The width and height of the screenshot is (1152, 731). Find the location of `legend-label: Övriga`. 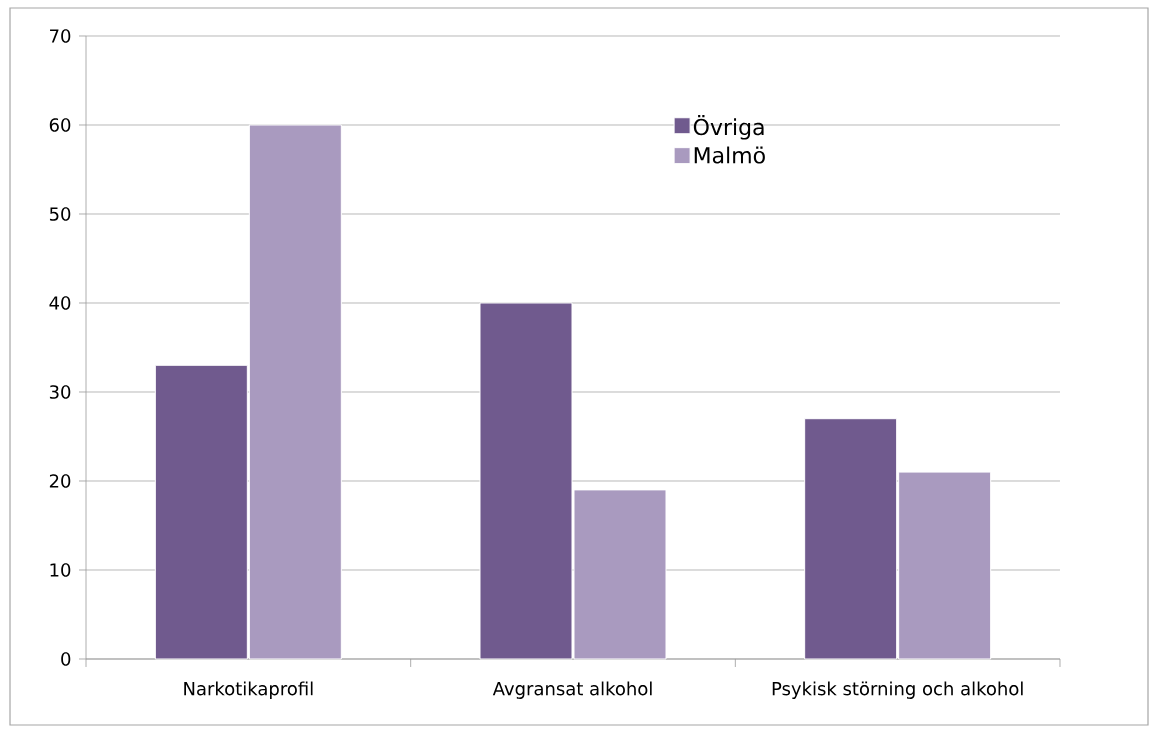

legend-label: Övriga is located at coordinates (728, 127).